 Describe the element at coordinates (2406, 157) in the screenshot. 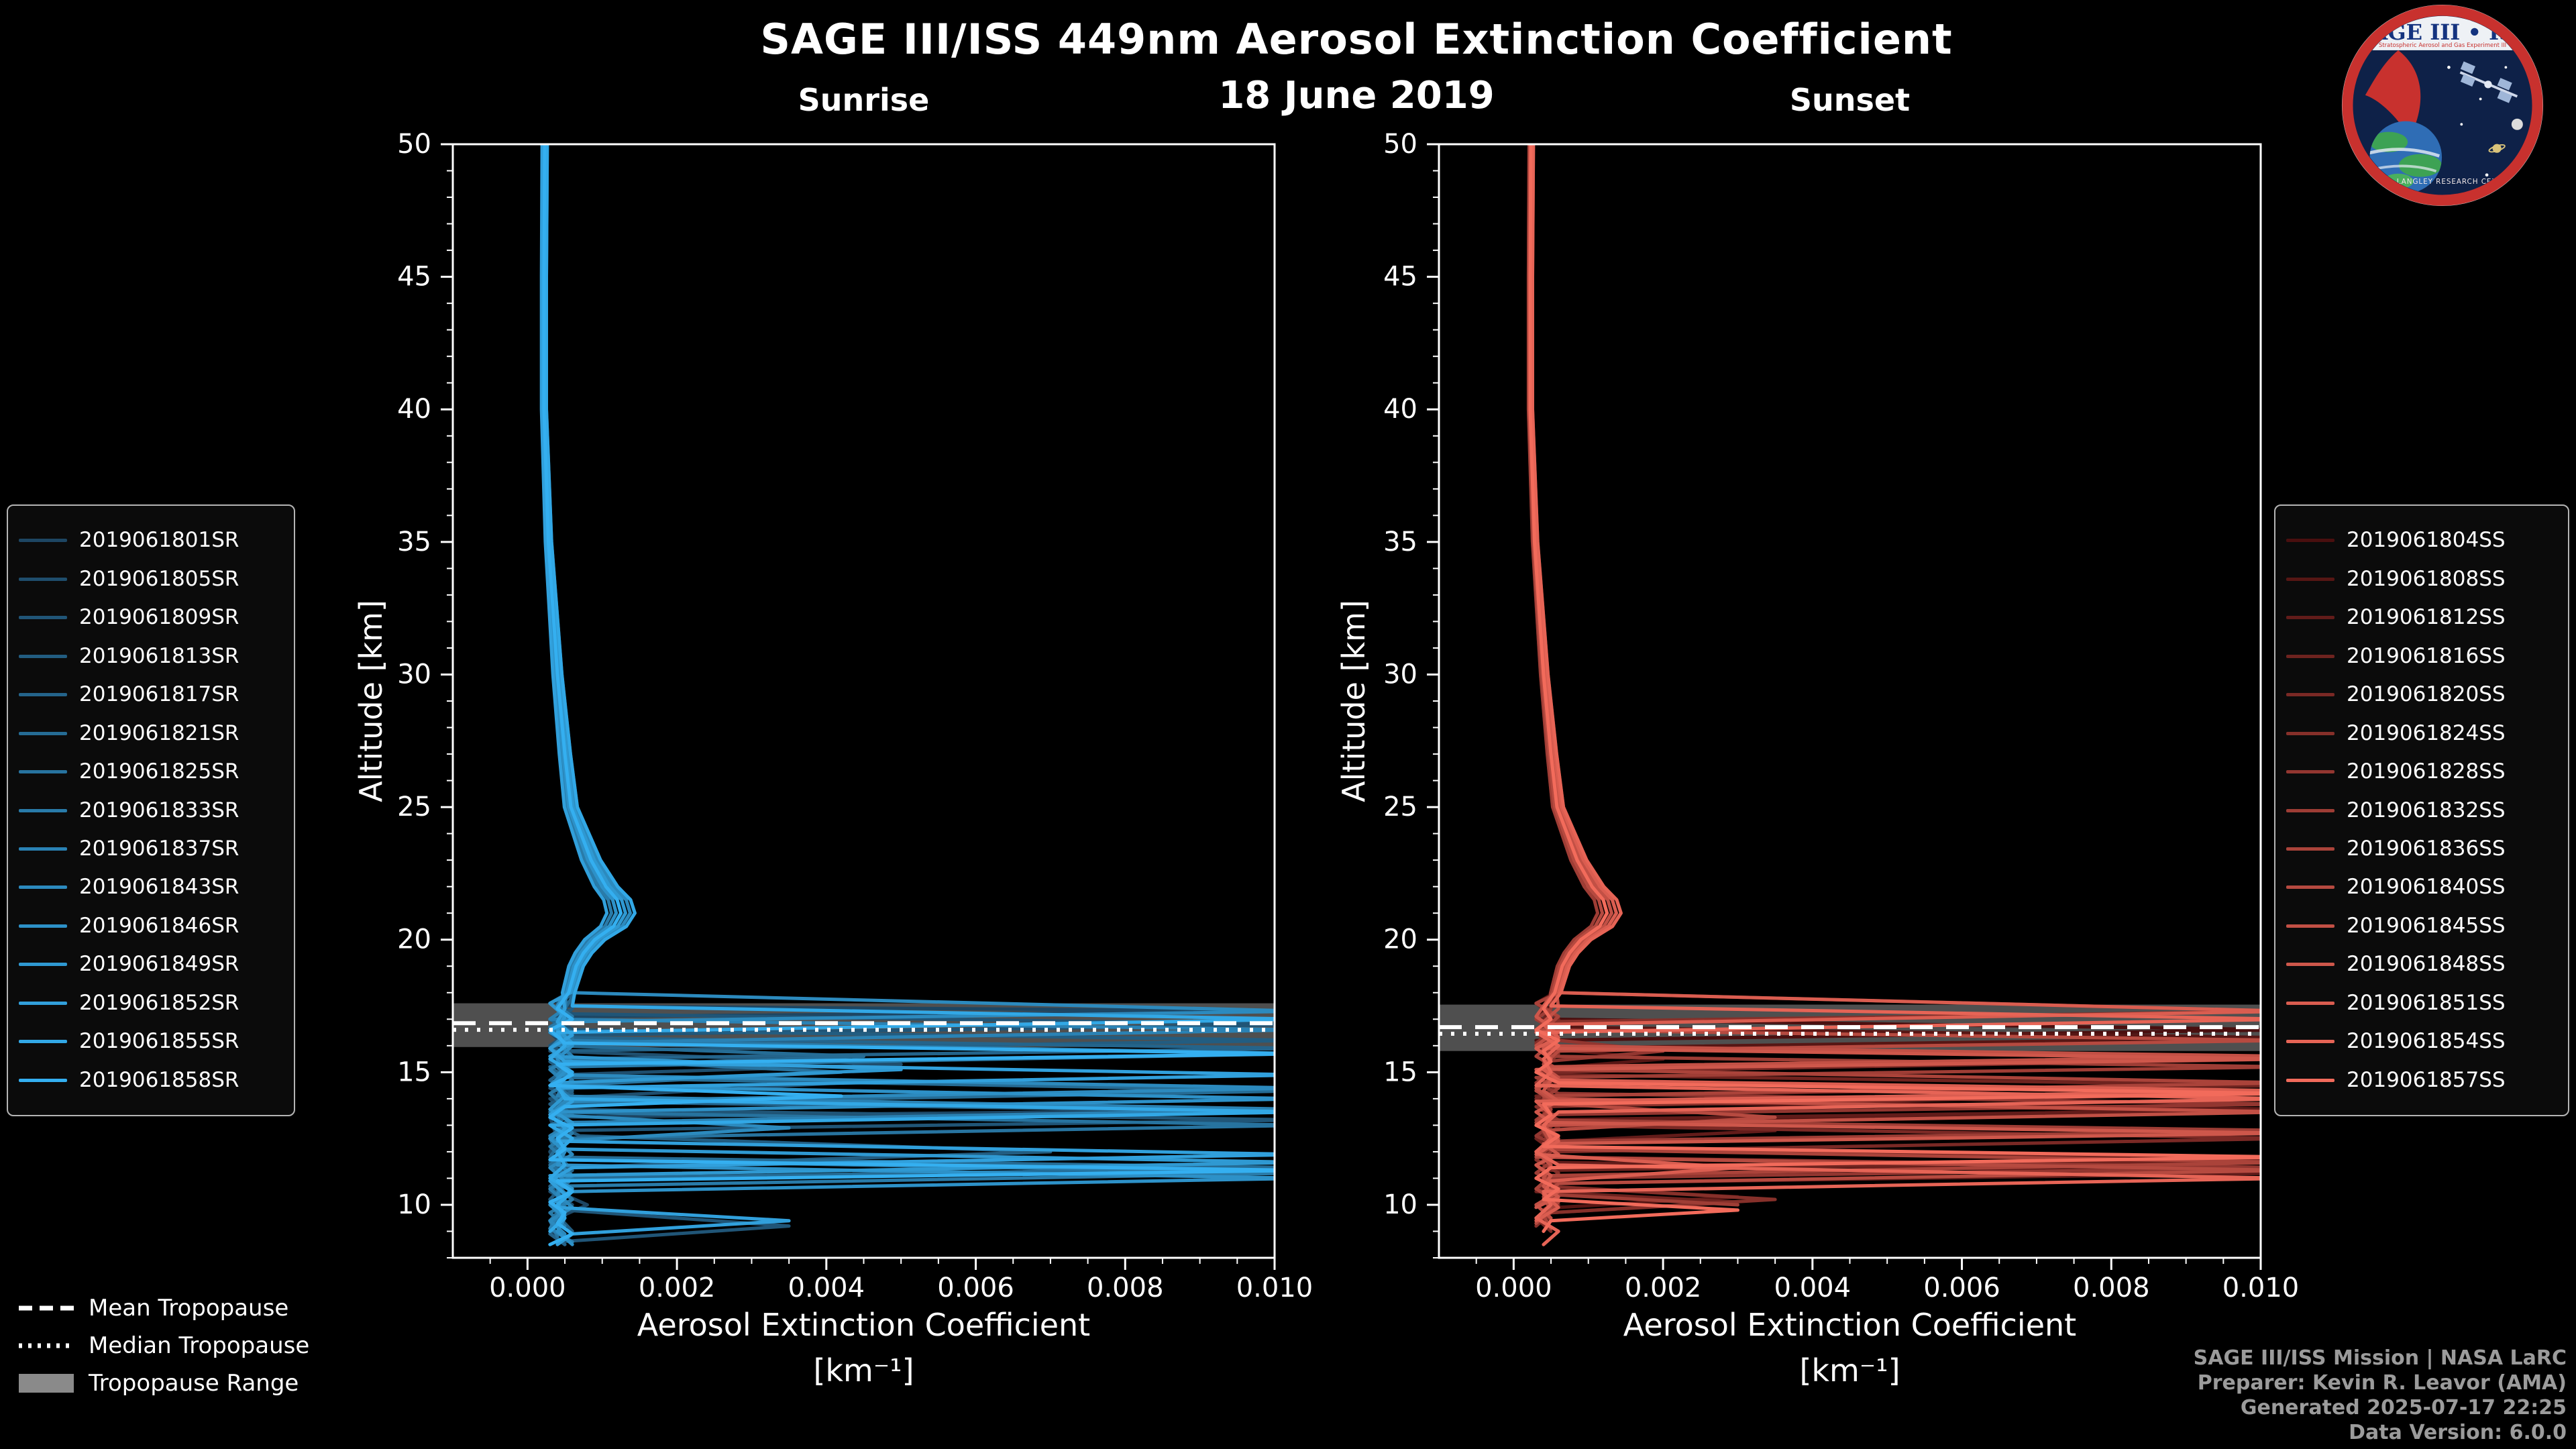

I see `earth-illustration` at that location.